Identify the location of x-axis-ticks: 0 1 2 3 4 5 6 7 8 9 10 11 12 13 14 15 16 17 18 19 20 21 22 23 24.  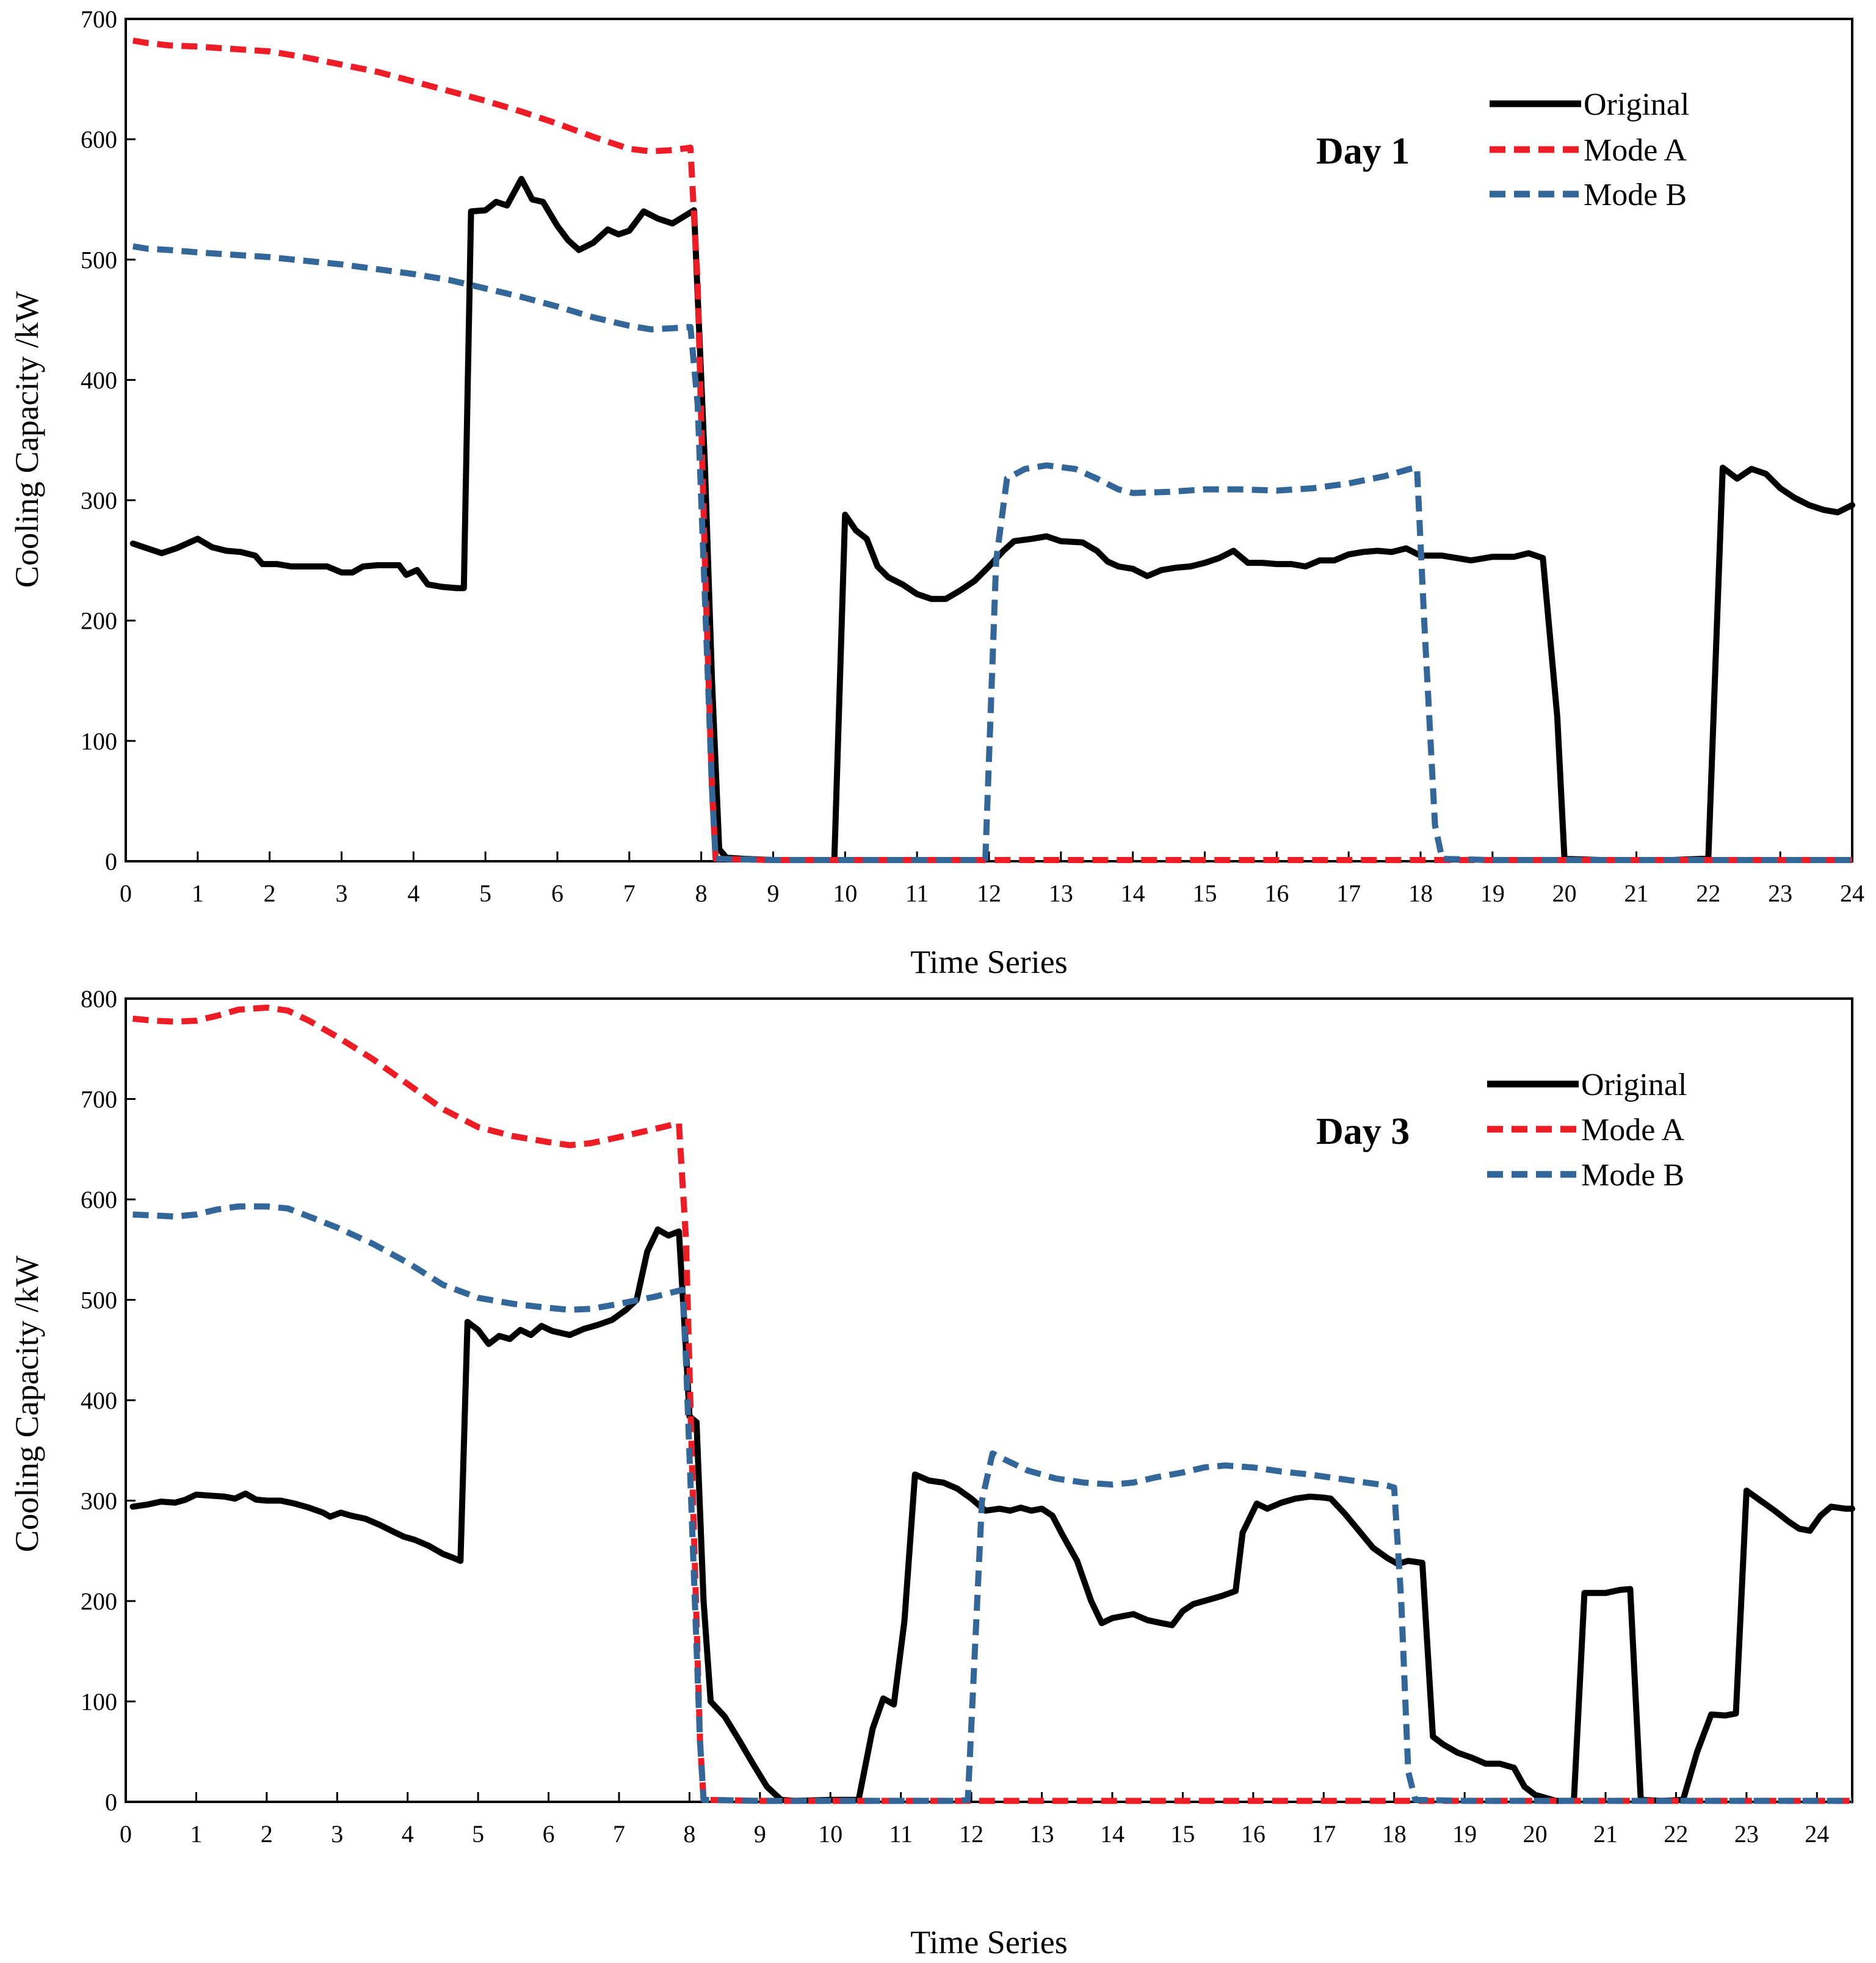
(992, 879).